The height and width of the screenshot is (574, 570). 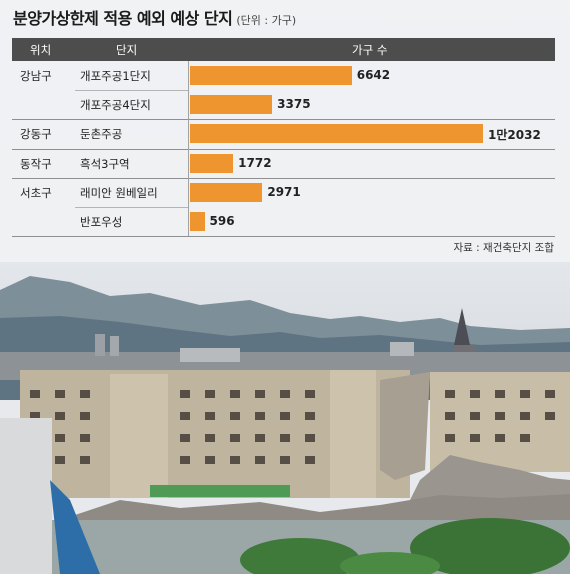 I want to click on header-households: 가구 수, so click(x=370, y=50).